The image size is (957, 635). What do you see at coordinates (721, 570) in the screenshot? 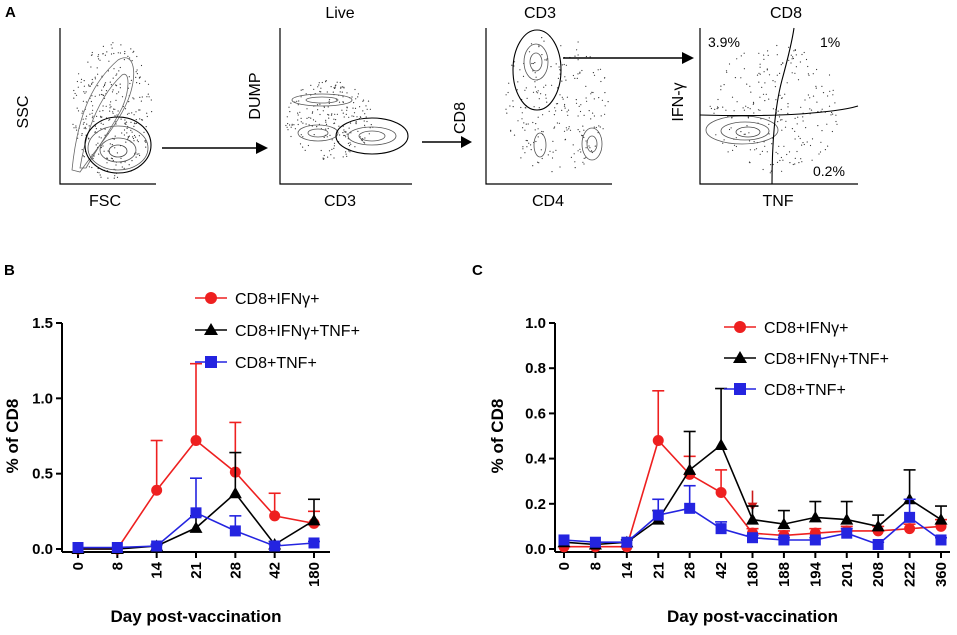
I see `x-tick-label: 42` at bounding box center [721, 570].